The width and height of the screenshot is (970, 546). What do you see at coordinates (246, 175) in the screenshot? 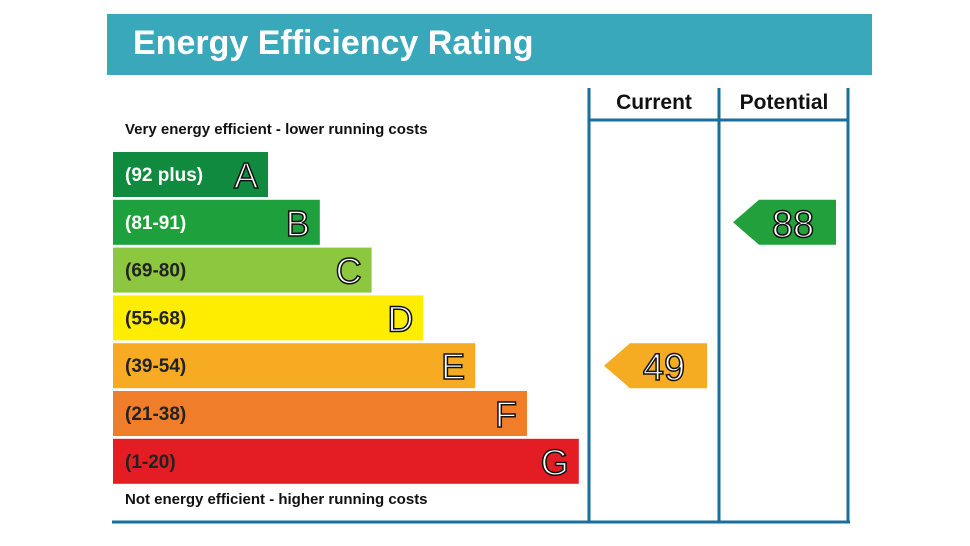
I see `band-letter-a: A` at bounding box center [246, 175].